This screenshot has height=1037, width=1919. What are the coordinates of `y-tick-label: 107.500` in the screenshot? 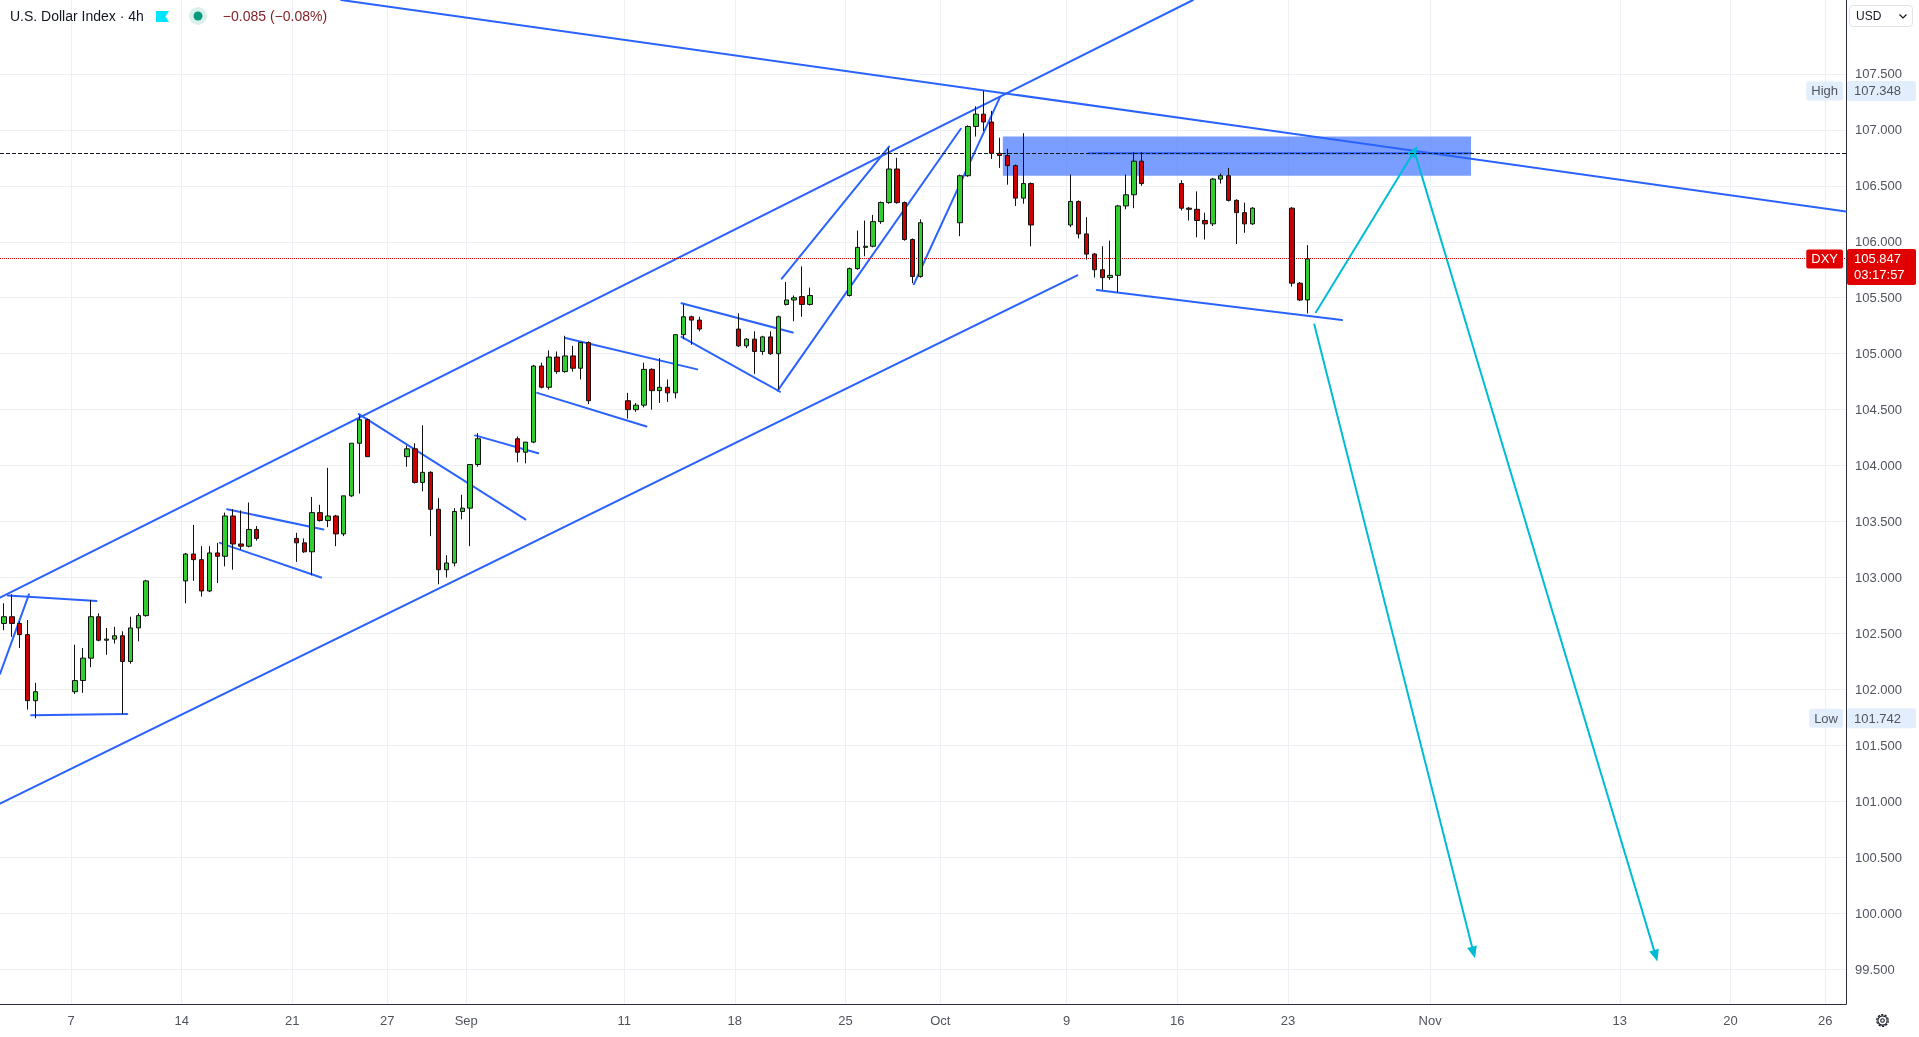 It's located at (1878, 74).